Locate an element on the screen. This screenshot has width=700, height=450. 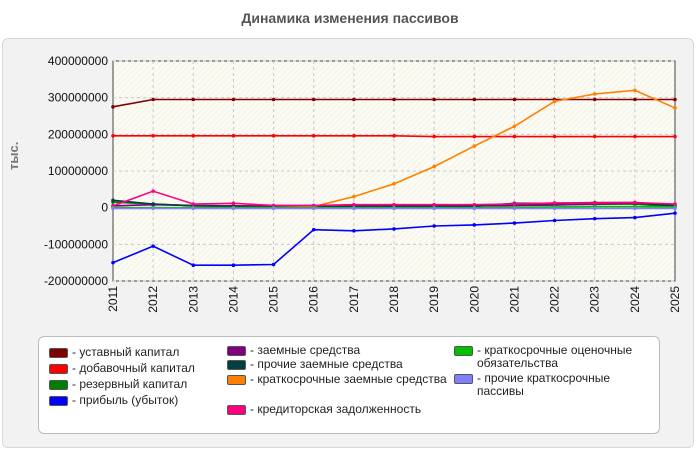
x-tick-label: 2014 is located at coordinates (233, 299).